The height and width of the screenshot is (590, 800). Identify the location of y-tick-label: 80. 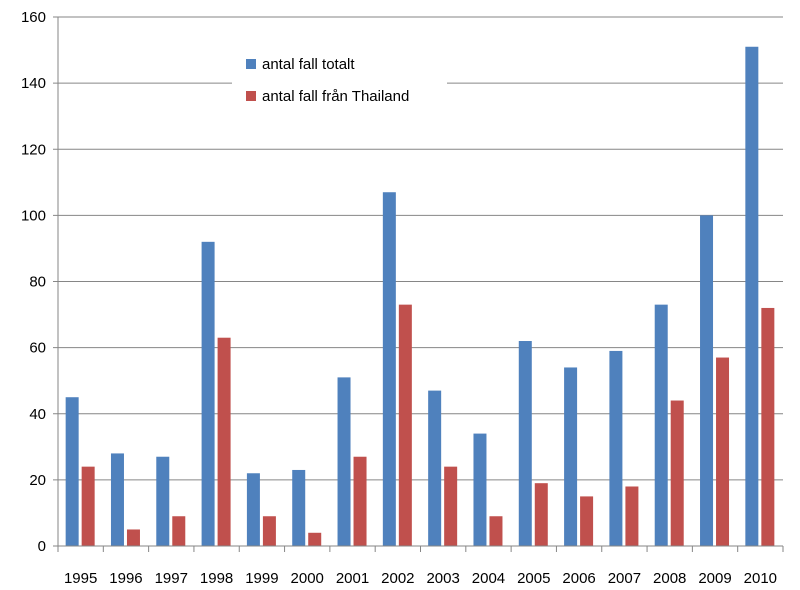
(37, 282).